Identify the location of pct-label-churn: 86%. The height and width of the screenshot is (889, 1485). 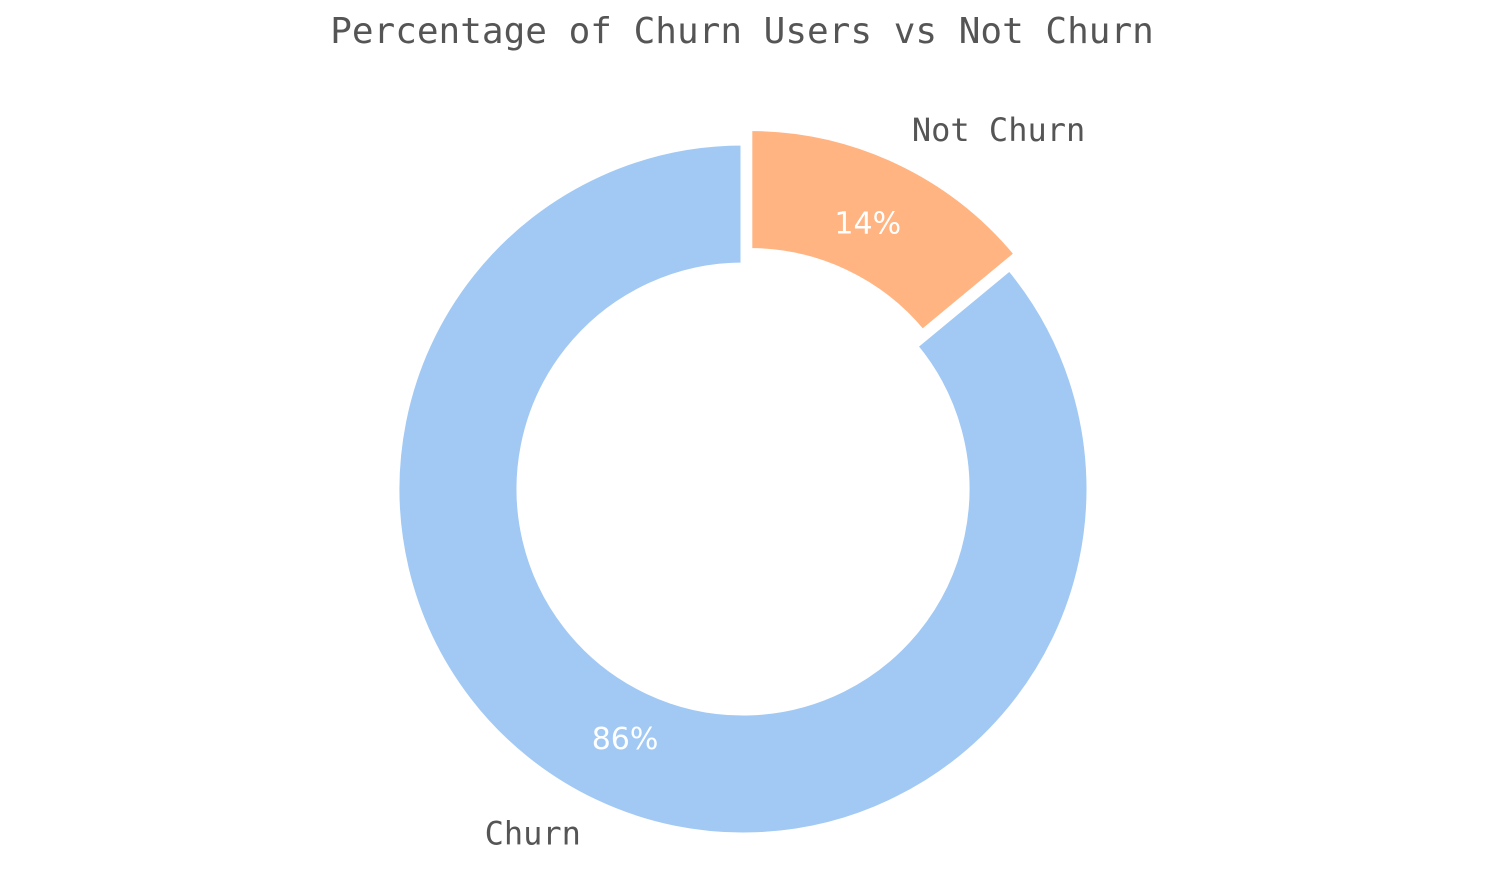
(625, 739).